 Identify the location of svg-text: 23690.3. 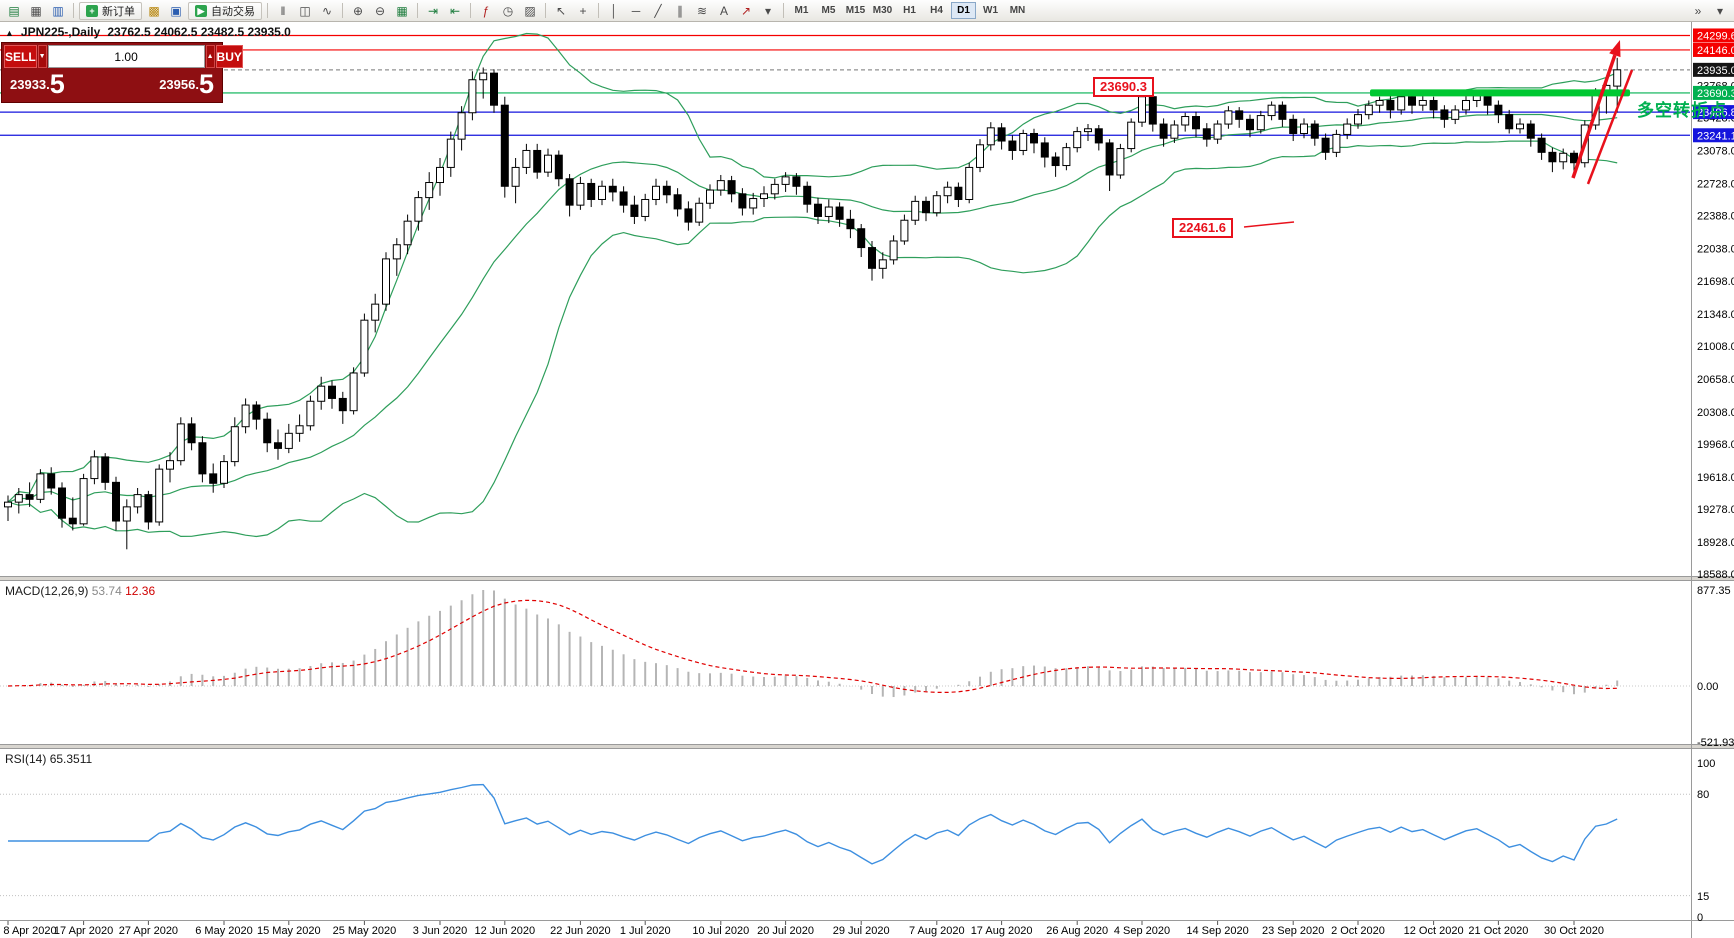
(1715, 94).